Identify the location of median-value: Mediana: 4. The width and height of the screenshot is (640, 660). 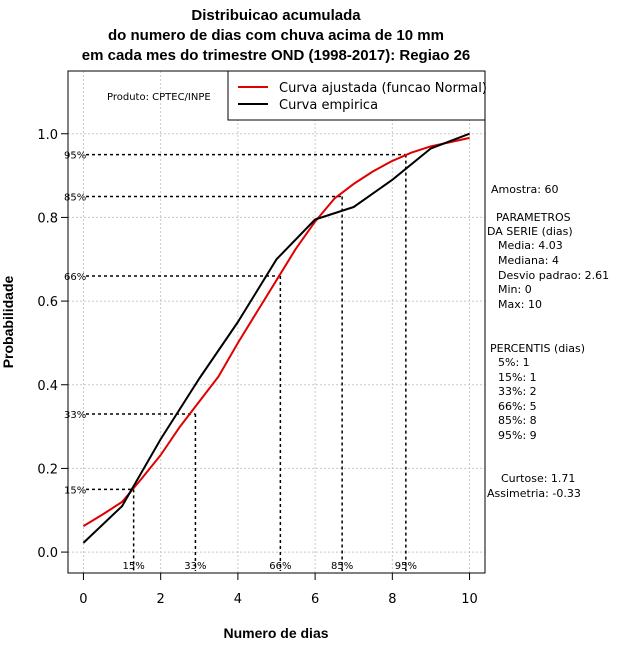
(528, 260).